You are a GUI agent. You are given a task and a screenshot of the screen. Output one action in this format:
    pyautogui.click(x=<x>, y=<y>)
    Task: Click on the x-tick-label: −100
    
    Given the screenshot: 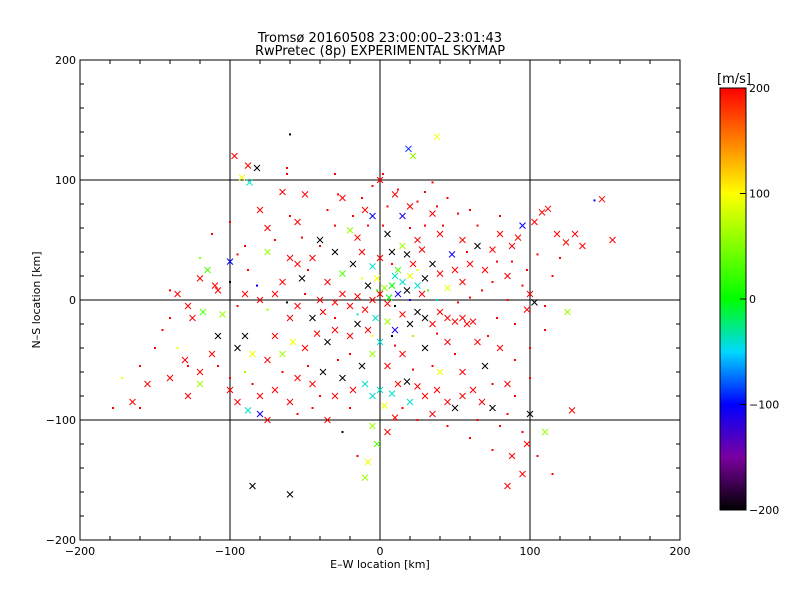 What is the action you would take?
    pyautogui.click(x=230, y=551)
    